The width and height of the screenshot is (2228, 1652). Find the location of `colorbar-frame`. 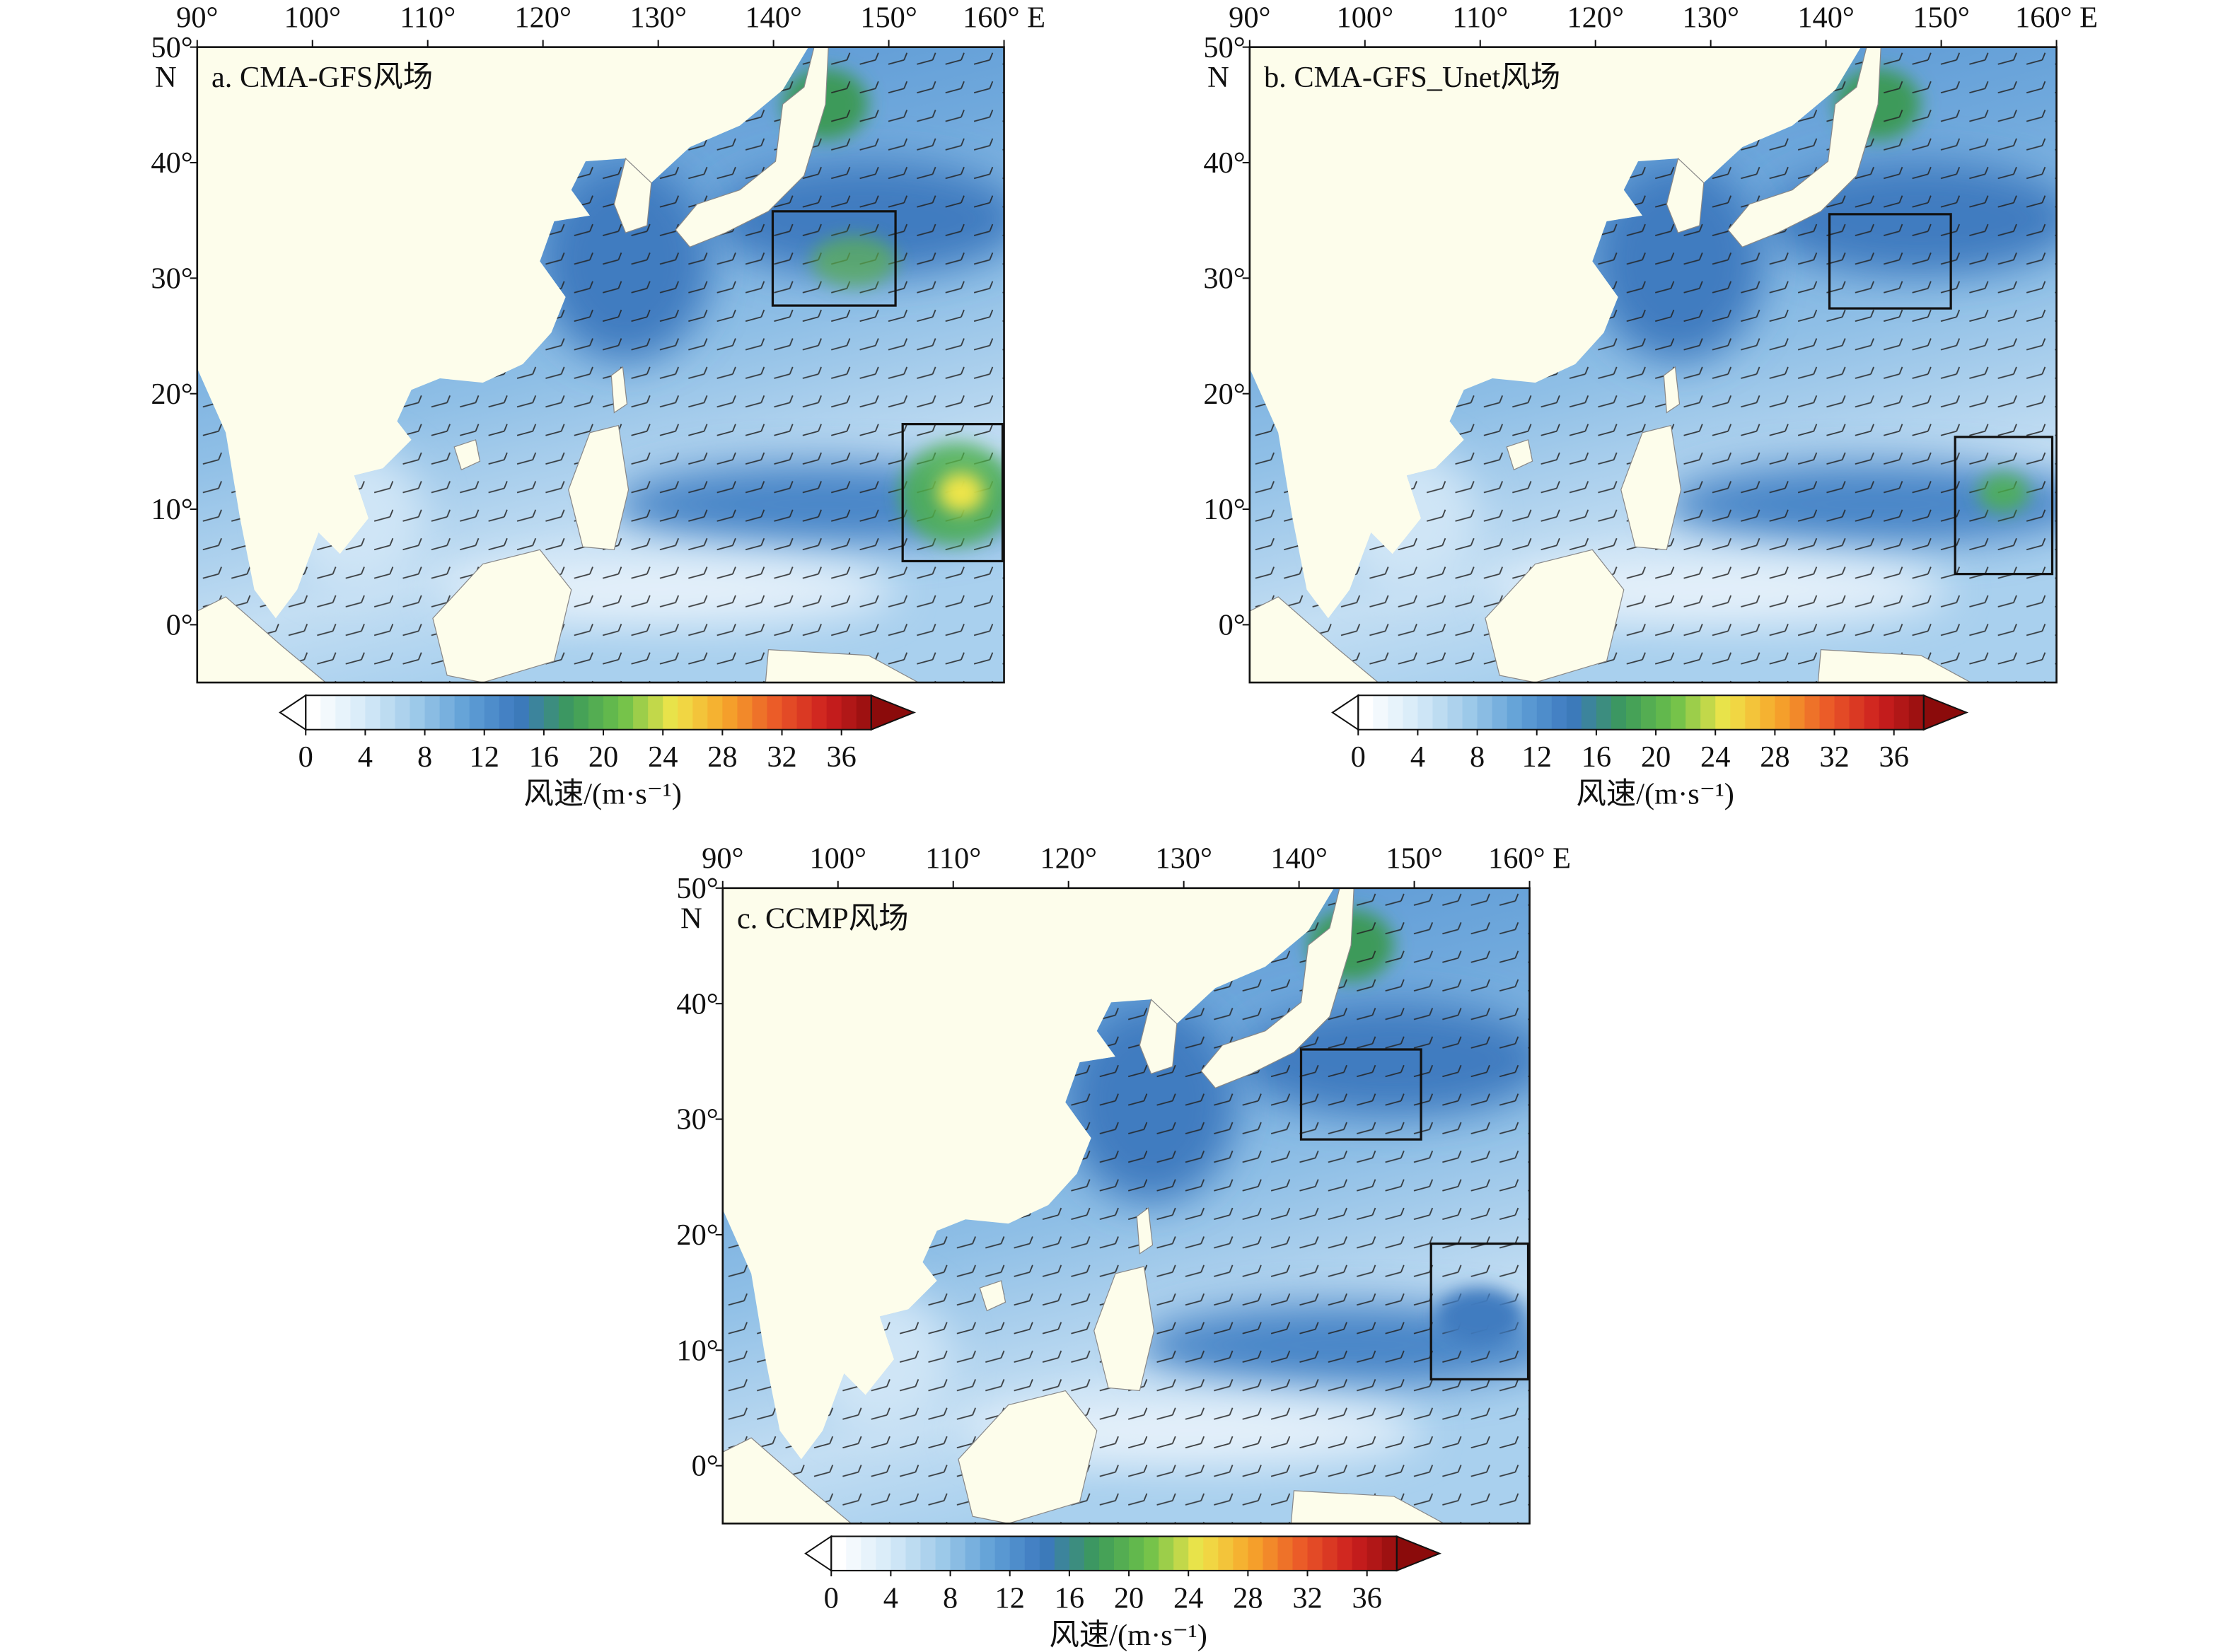

colorbar-frame is located at coordinates (1114, 1553).